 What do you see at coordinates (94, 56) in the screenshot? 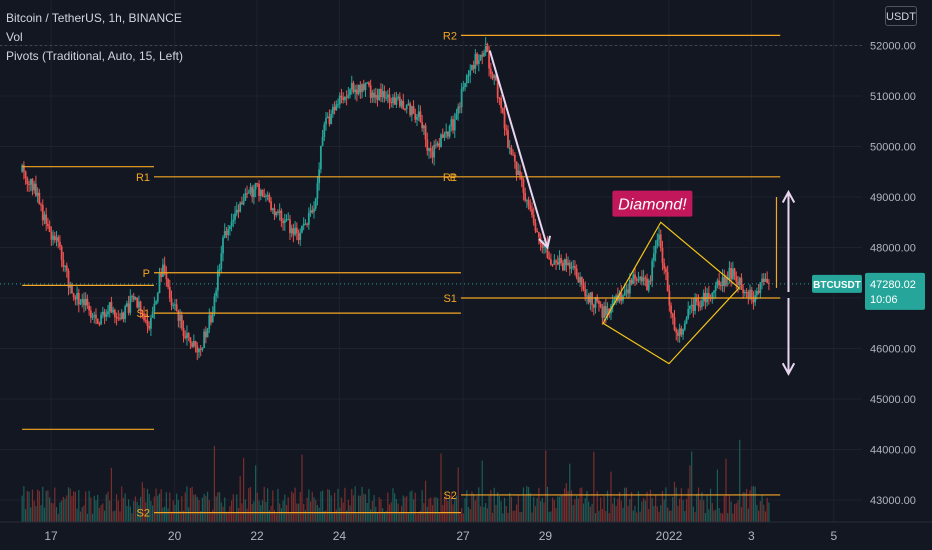
I see `pivots-indicator-label: Pivots (Traditional, Auto, 15, Left)` at bounding box center [94, 56].